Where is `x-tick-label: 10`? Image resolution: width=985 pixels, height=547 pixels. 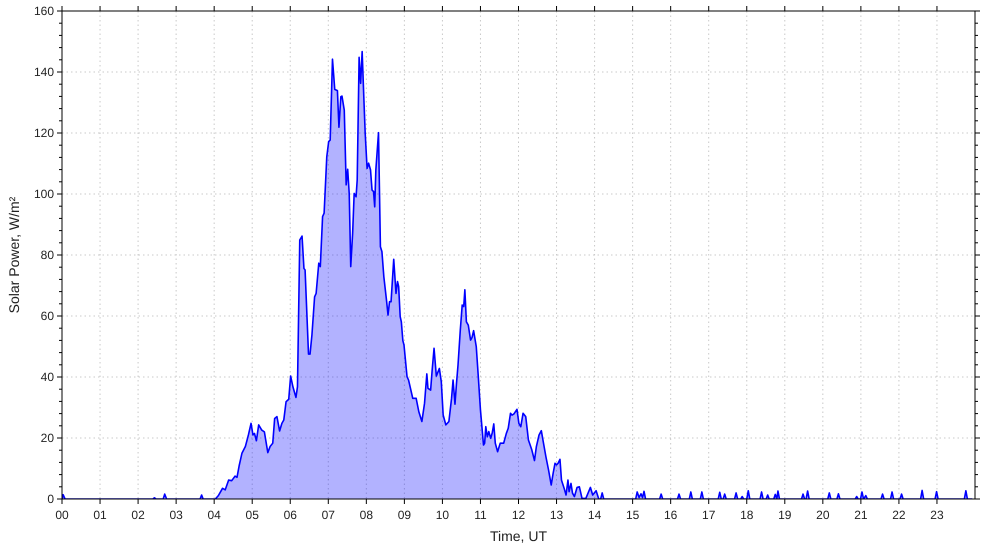
x-tick-label: 10 is located at coordinates (443, 515).